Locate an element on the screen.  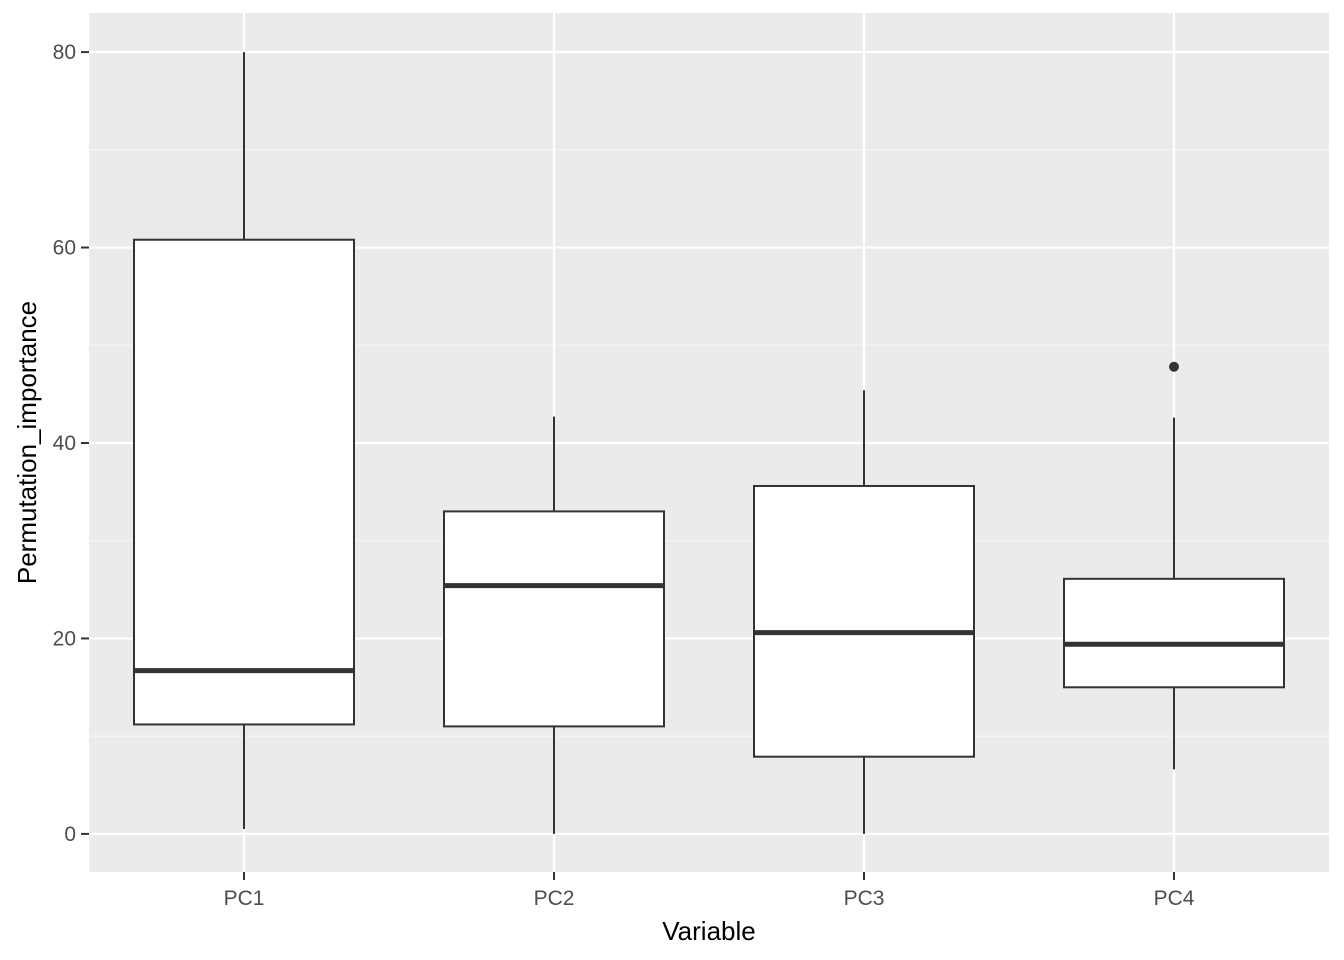
y-tick-label: 0 is located at coordinates (70, 834).